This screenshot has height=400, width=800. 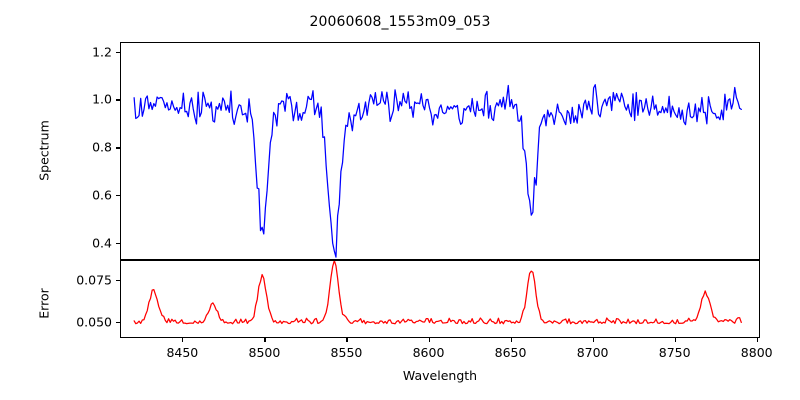 I want to click on y-axis-label-error: Error, so click(x=44, y=303).